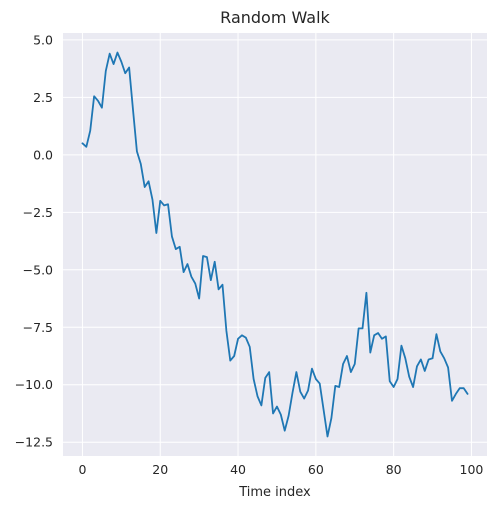  I want to click on x-axis-label: Time index, so click(274, 492).